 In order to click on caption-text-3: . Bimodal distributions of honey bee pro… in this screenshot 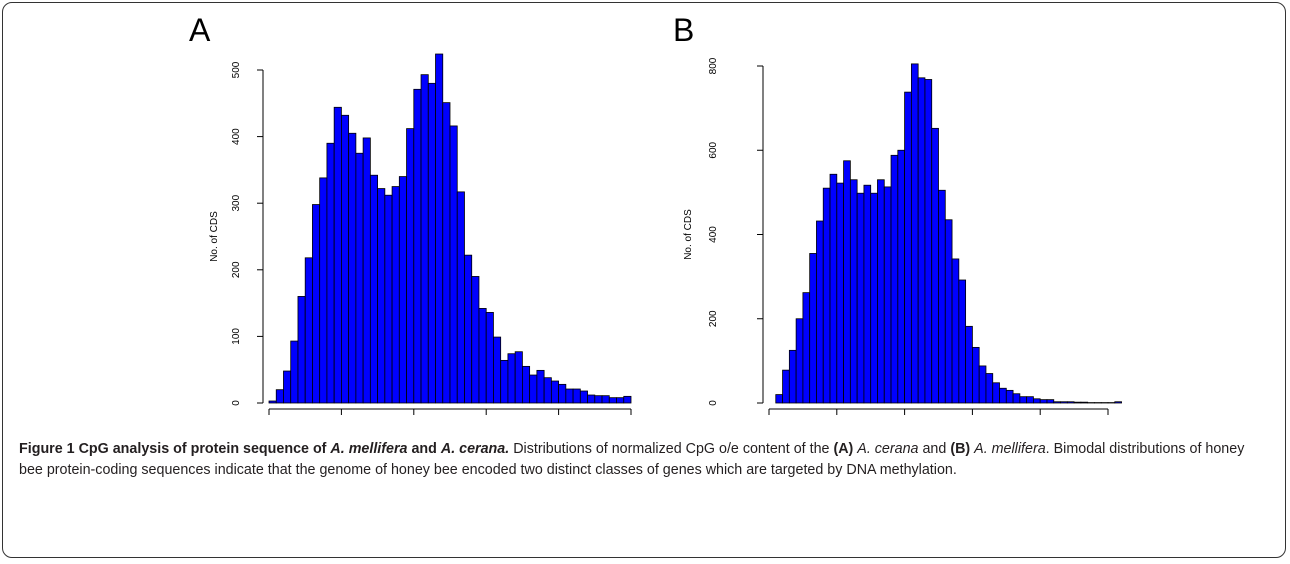, I will do `click(632, 459)`.